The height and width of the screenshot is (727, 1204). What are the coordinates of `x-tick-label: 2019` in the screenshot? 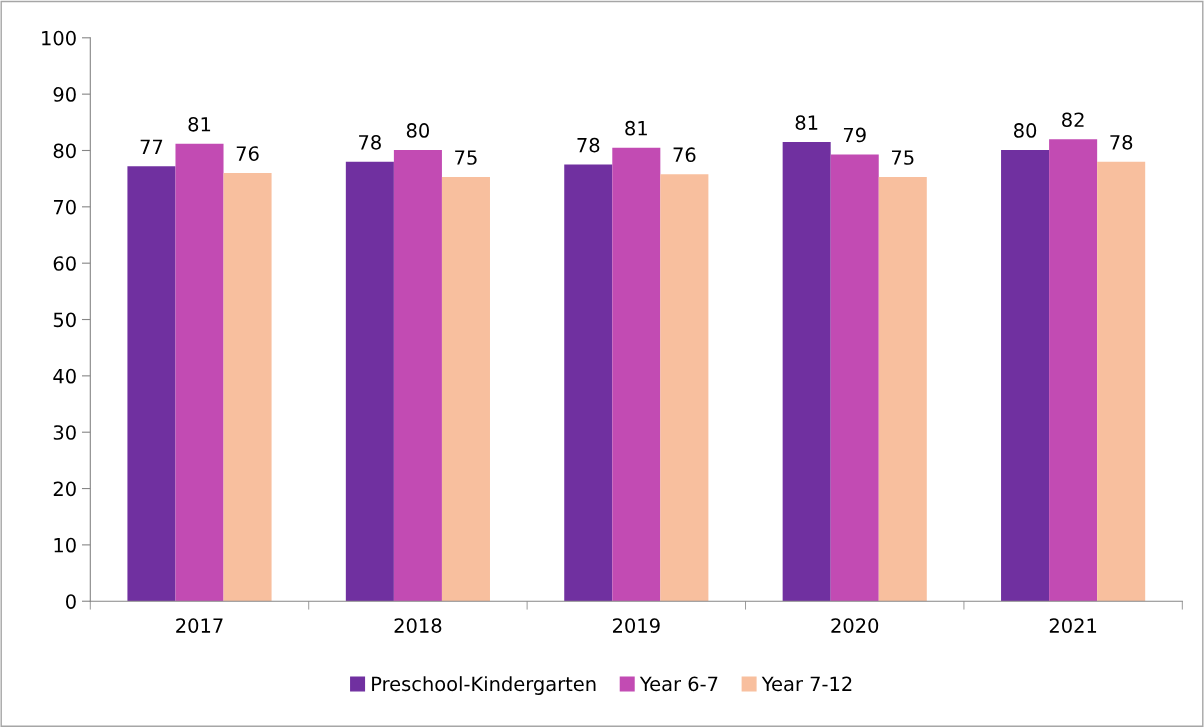 It's located at (636, 625).